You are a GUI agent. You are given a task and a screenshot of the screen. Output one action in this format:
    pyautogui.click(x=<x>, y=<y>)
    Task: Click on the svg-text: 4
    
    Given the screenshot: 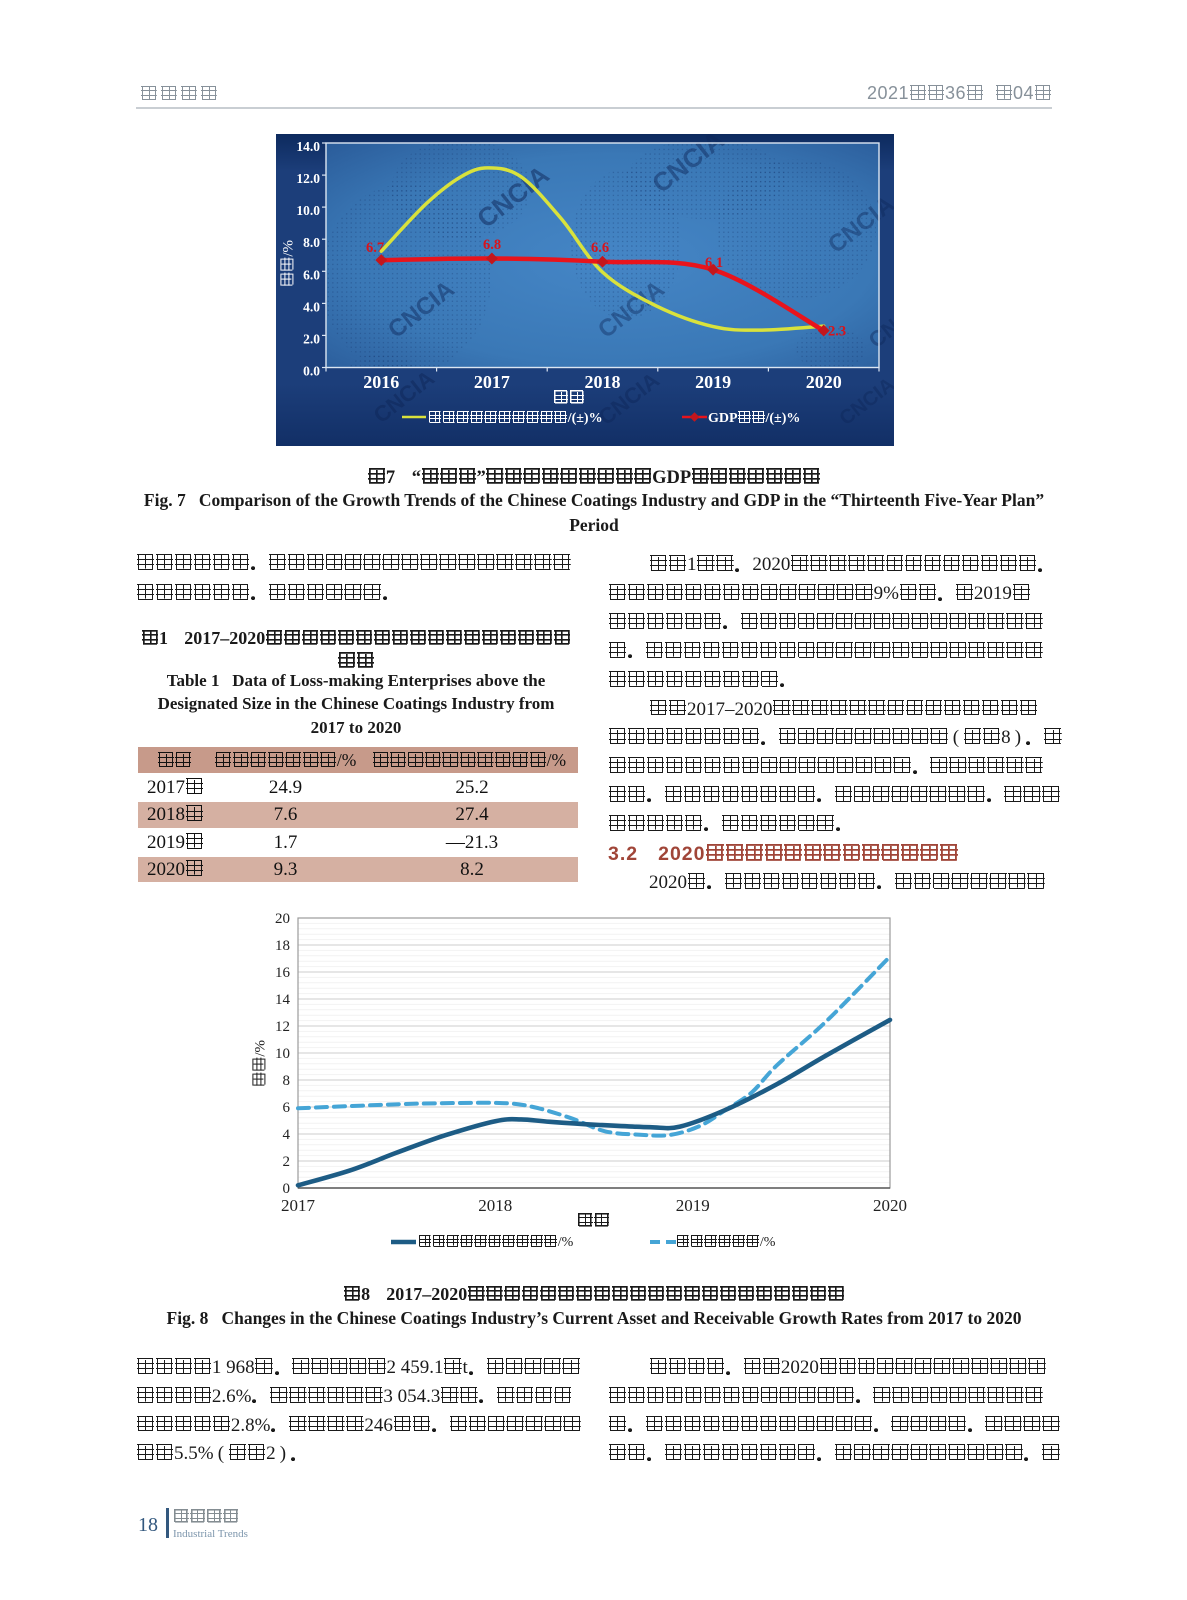 What is the action you would take?
    pyautogui.click(x=287, y=1135)
    